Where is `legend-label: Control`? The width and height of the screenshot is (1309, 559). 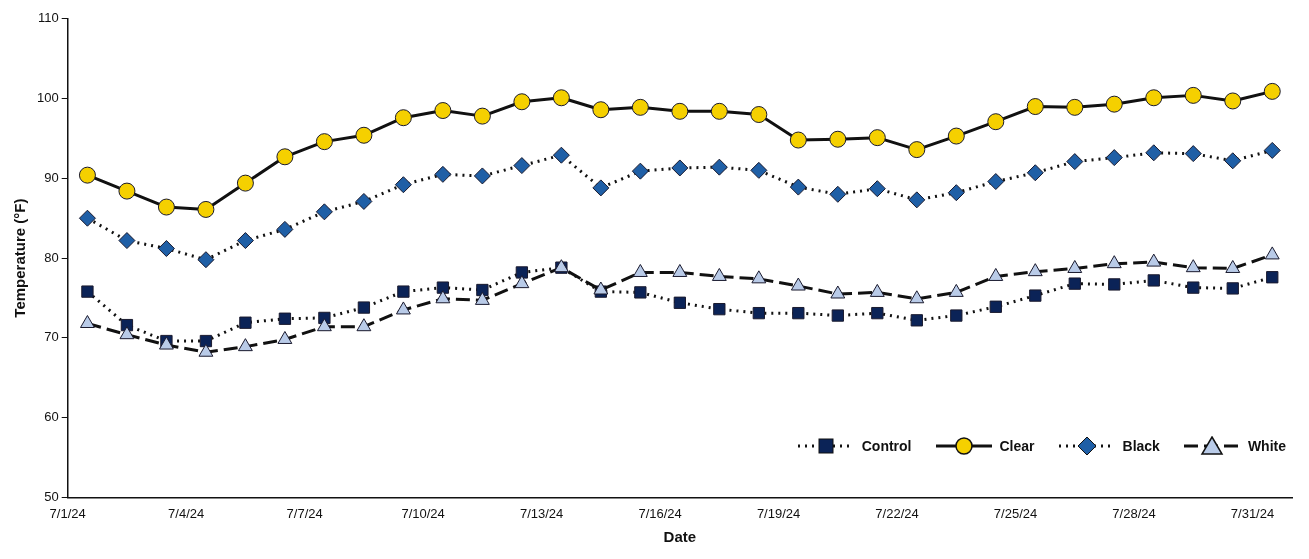
legend-label: Control is located at coordinates (886, 446).